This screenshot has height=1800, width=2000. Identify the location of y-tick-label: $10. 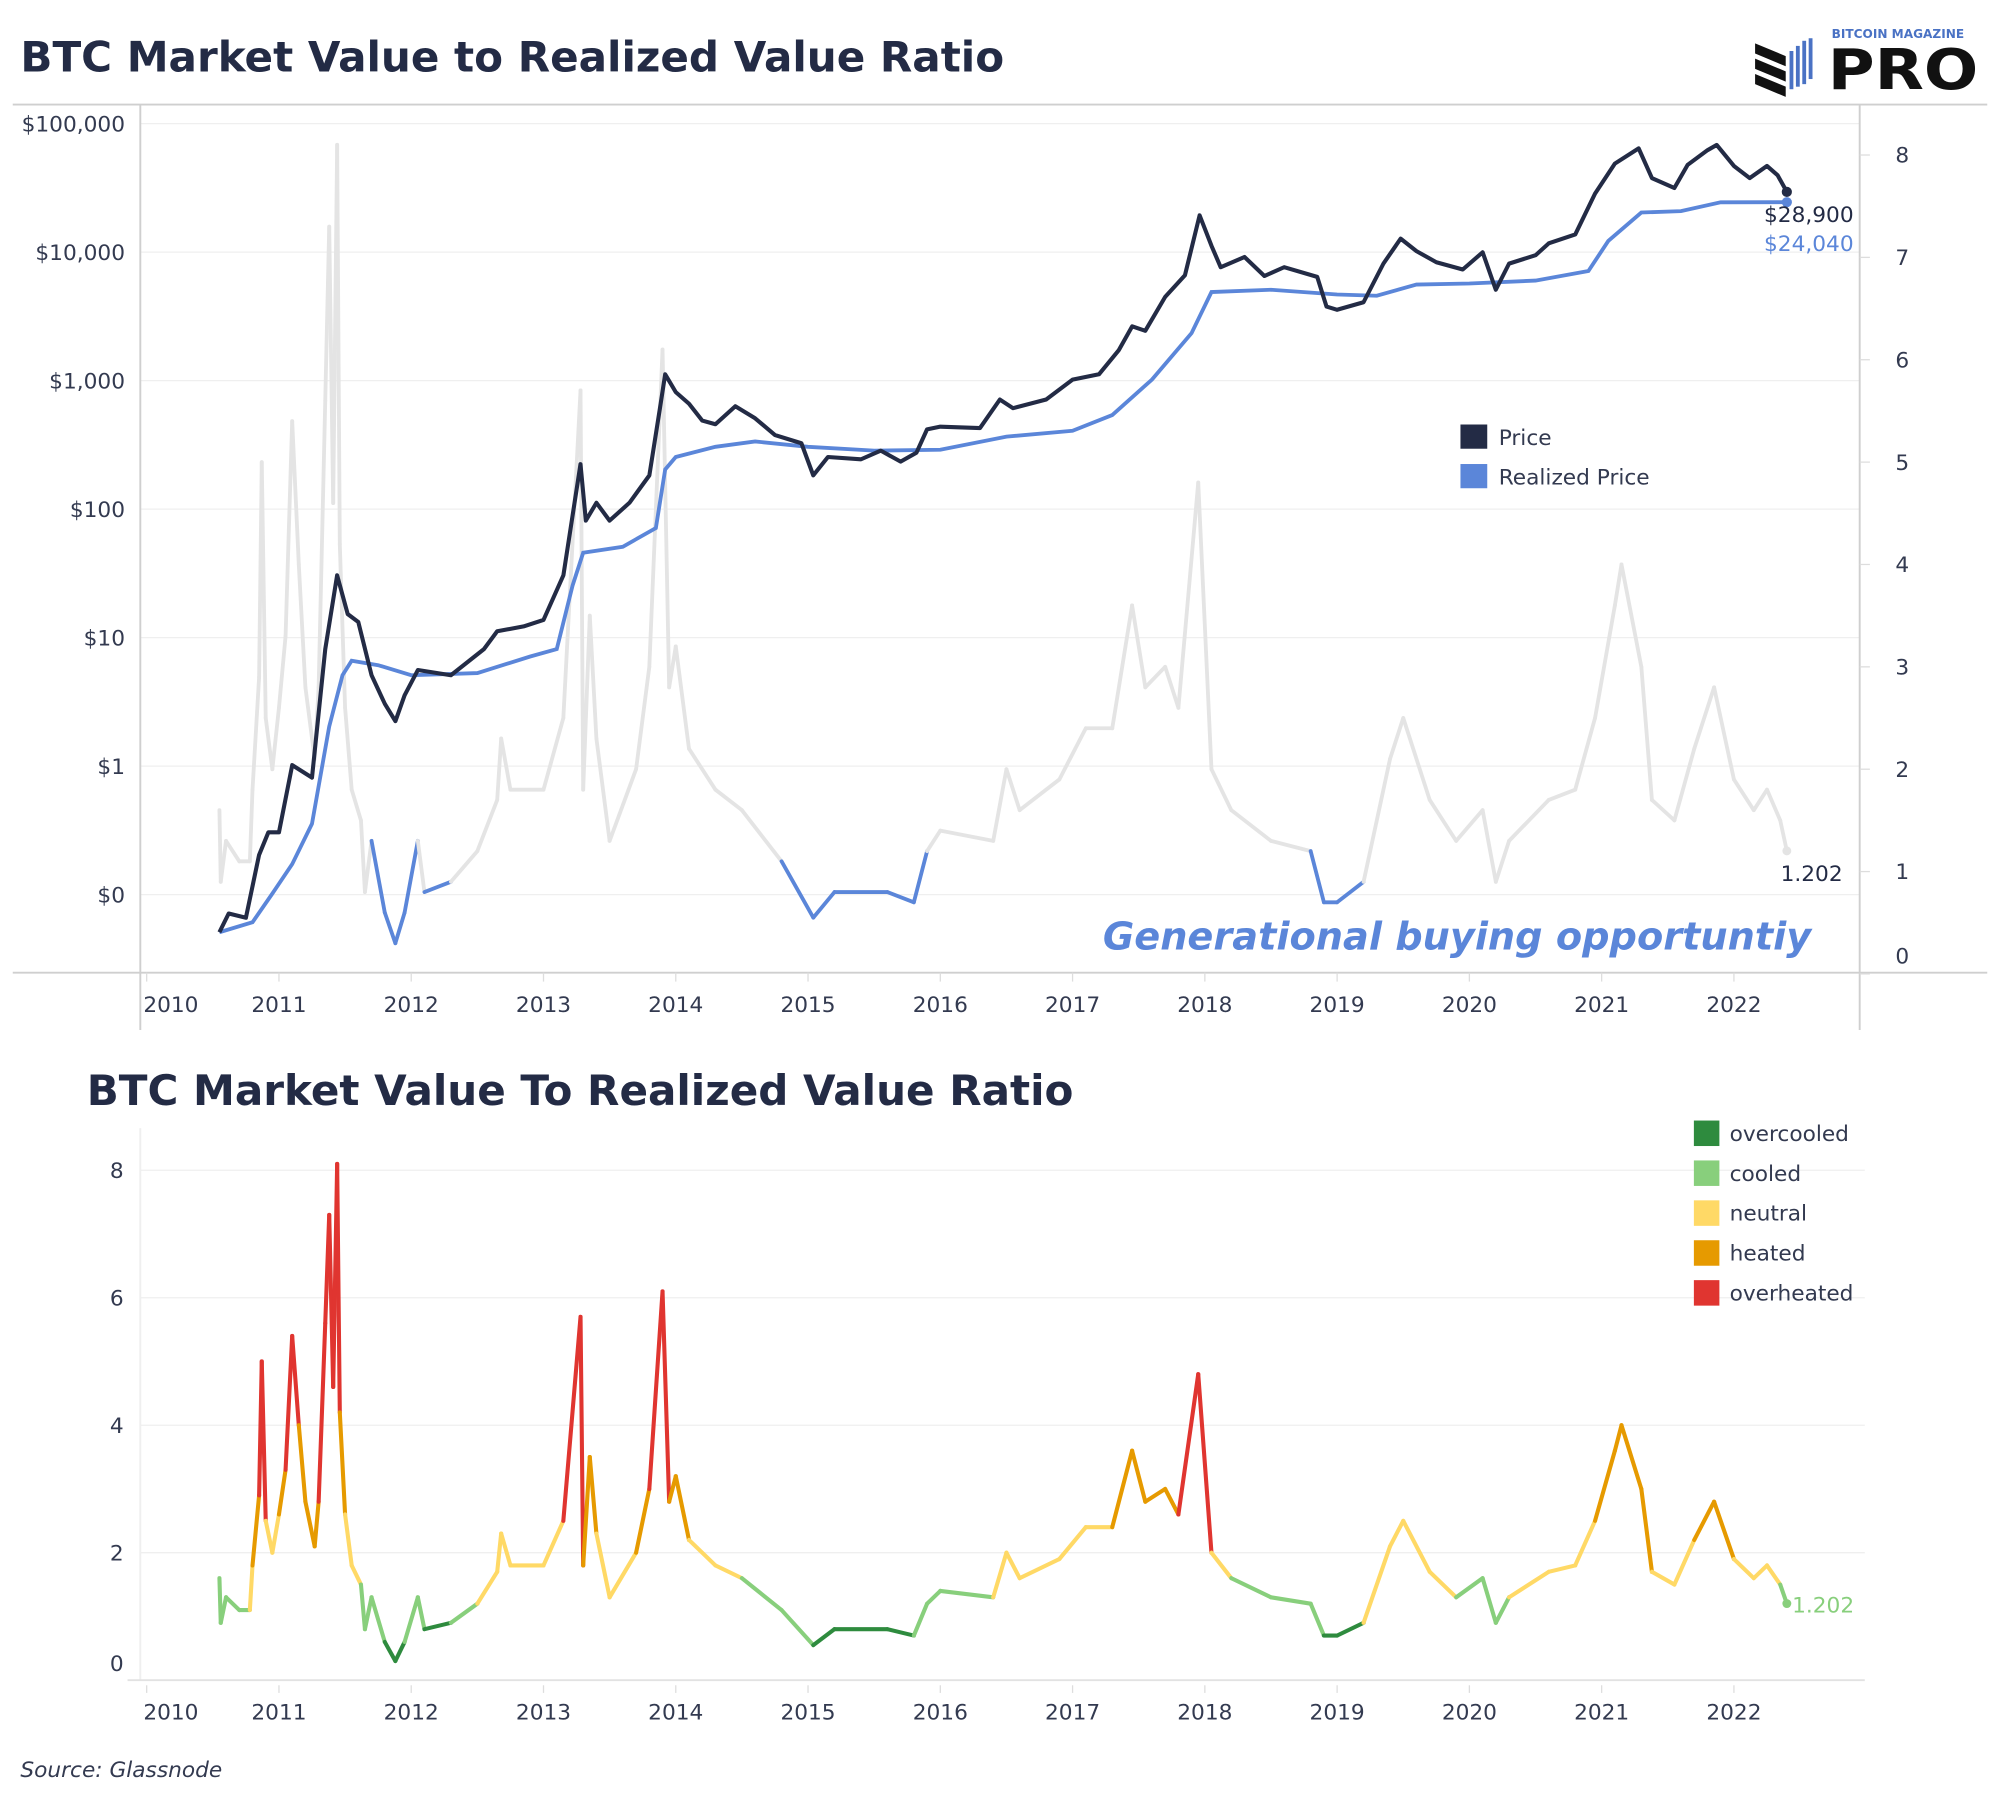
(104, 638).